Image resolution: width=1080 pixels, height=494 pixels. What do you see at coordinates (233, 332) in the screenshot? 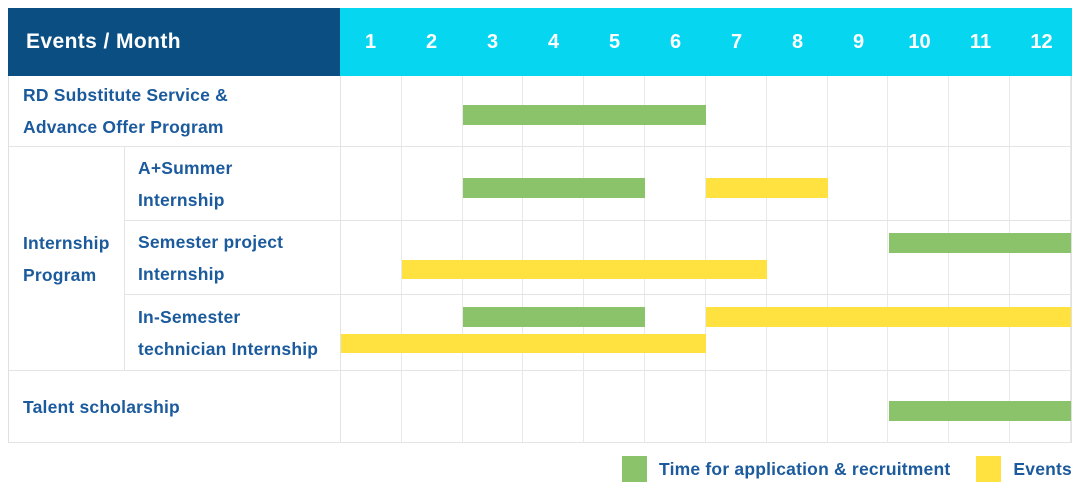
I see `row-label: In-Semester technician Internship` at bounding box center [233, 332].